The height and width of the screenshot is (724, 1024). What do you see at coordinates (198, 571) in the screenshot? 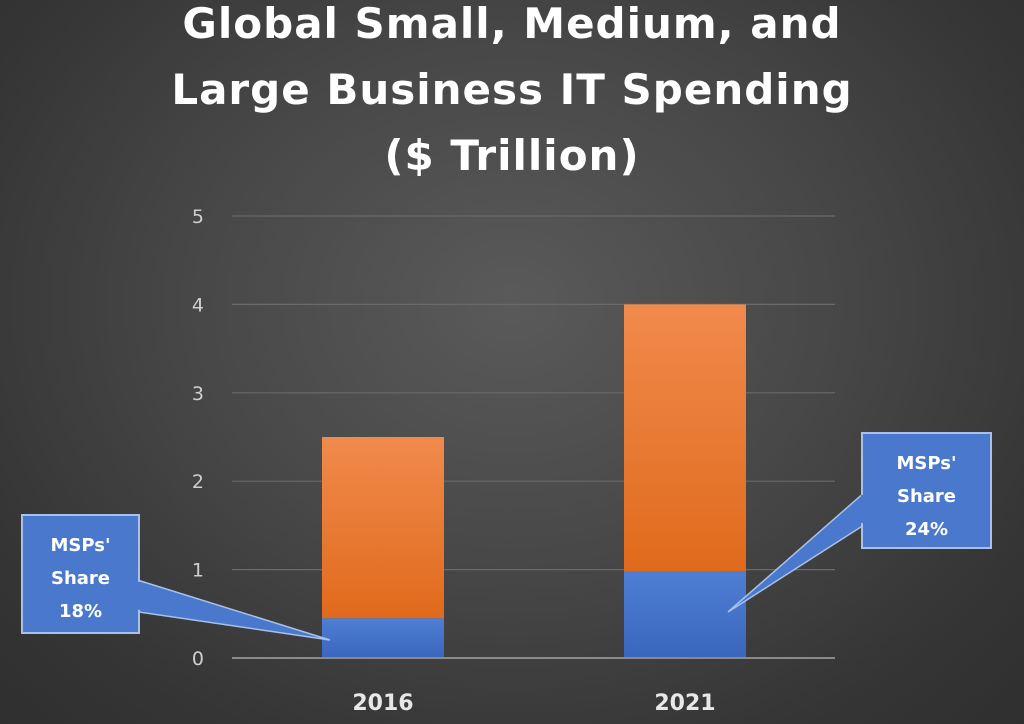
I see `y-tick-label: 1` at bounding box center [198, 571].